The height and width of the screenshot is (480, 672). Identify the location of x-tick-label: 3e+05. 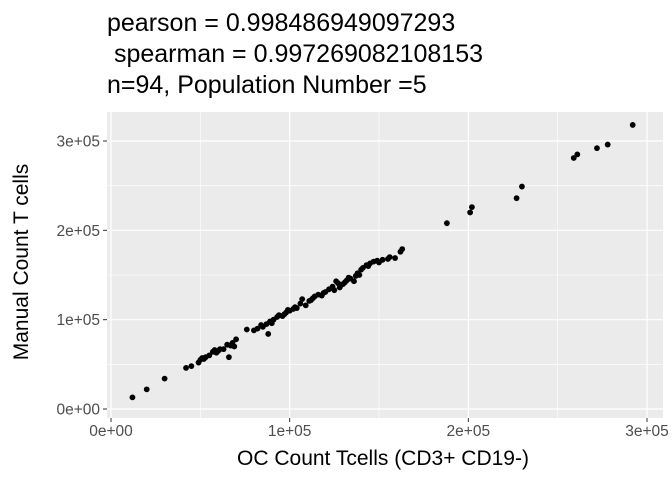
(647, 431).